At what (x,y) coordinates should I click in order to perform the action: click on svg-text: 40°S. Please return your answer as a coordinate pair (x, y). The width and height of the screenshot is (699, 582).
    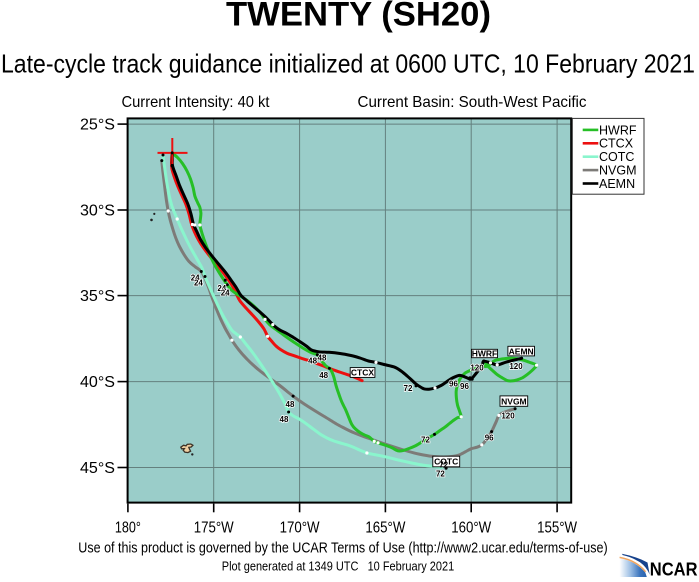
    Looking at the image, I should click on (97, 382).